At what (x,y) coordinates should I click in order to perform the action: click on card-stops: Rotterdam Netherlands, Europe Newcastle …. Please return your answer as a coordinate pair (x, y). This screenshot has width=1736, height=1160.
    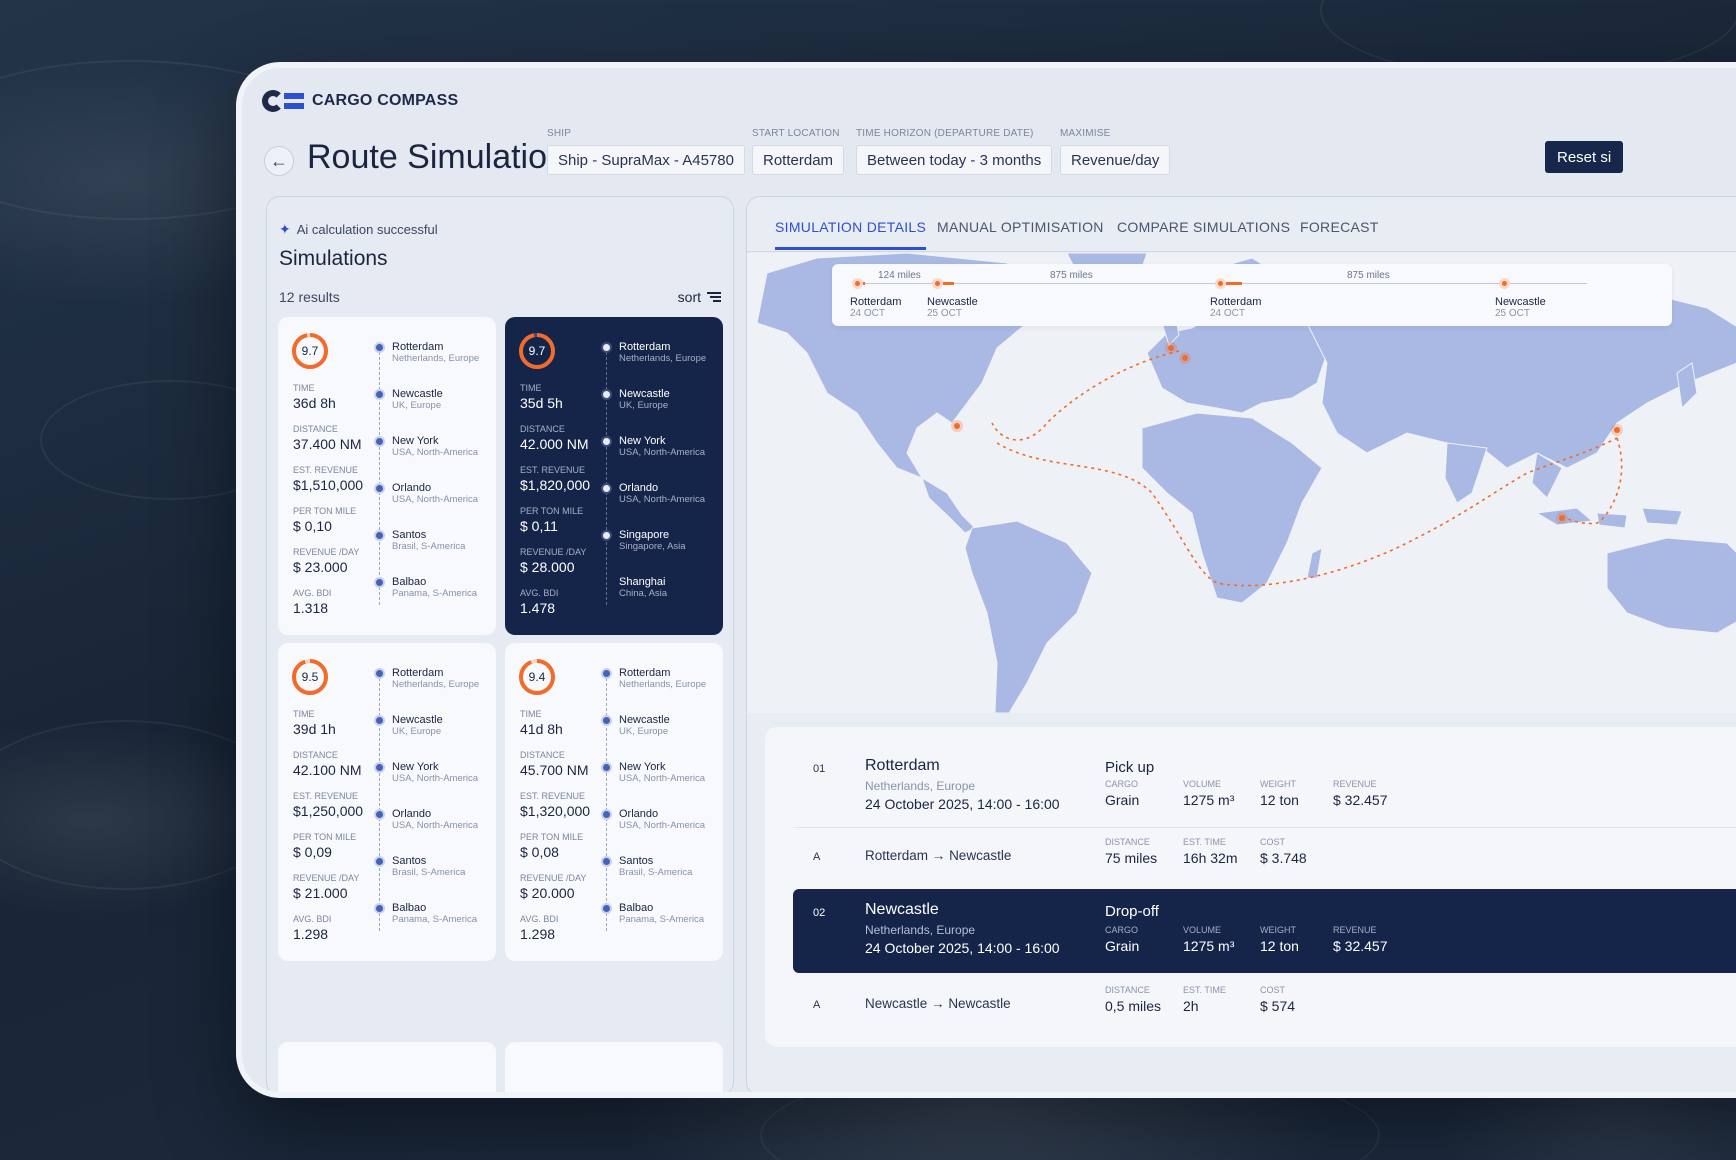
    Looking at the image, I should click on (660, 482).